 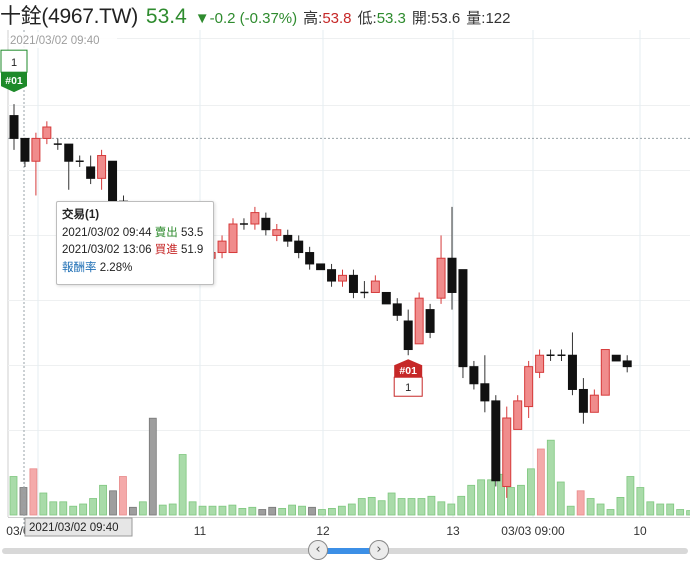 What do you see at coordinates (391, 18) in the screenshot?
I see `low-value: 53.3` at bounding box center [391, 18].